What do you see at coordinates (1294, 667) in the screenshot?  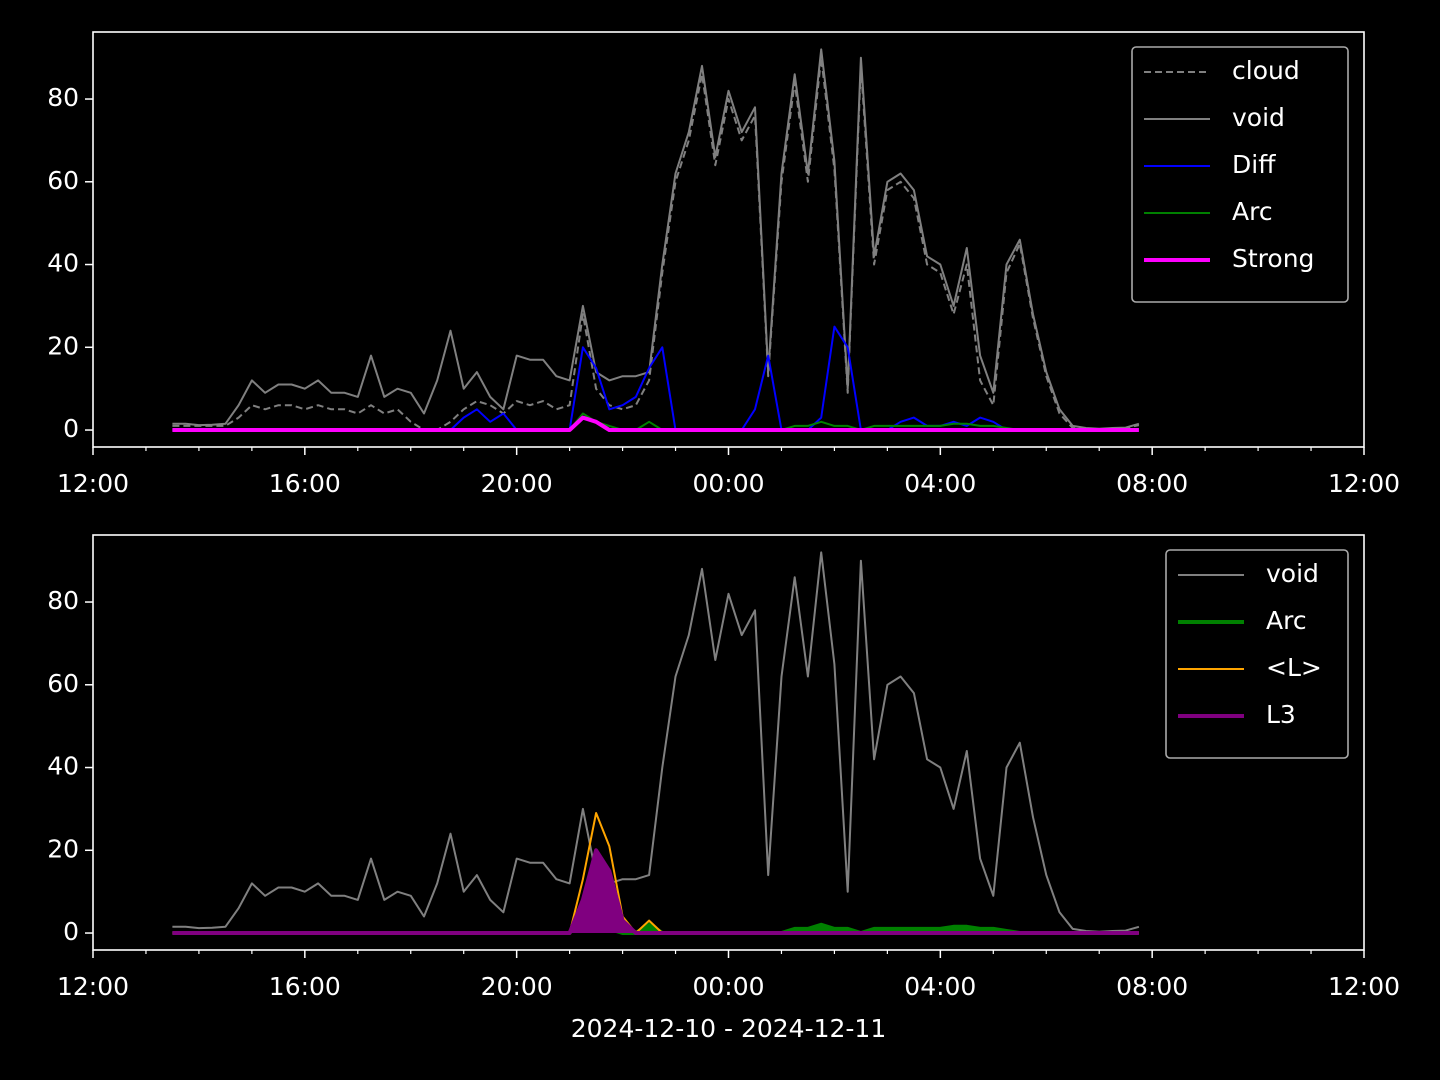 I see `legend-label: <L>` at bounding box center [1294, 667].